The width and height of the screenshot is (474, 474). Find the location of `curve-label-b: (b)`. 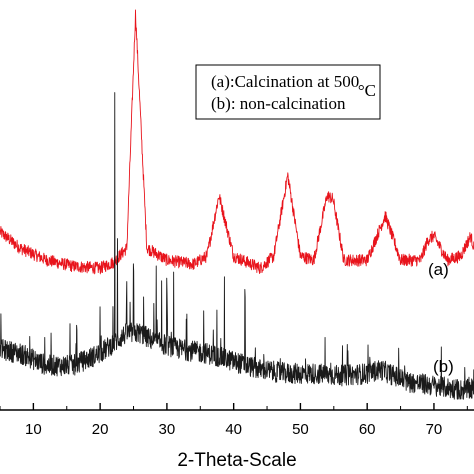

curve-label-b: (b) is located at coordinates (443, 366).